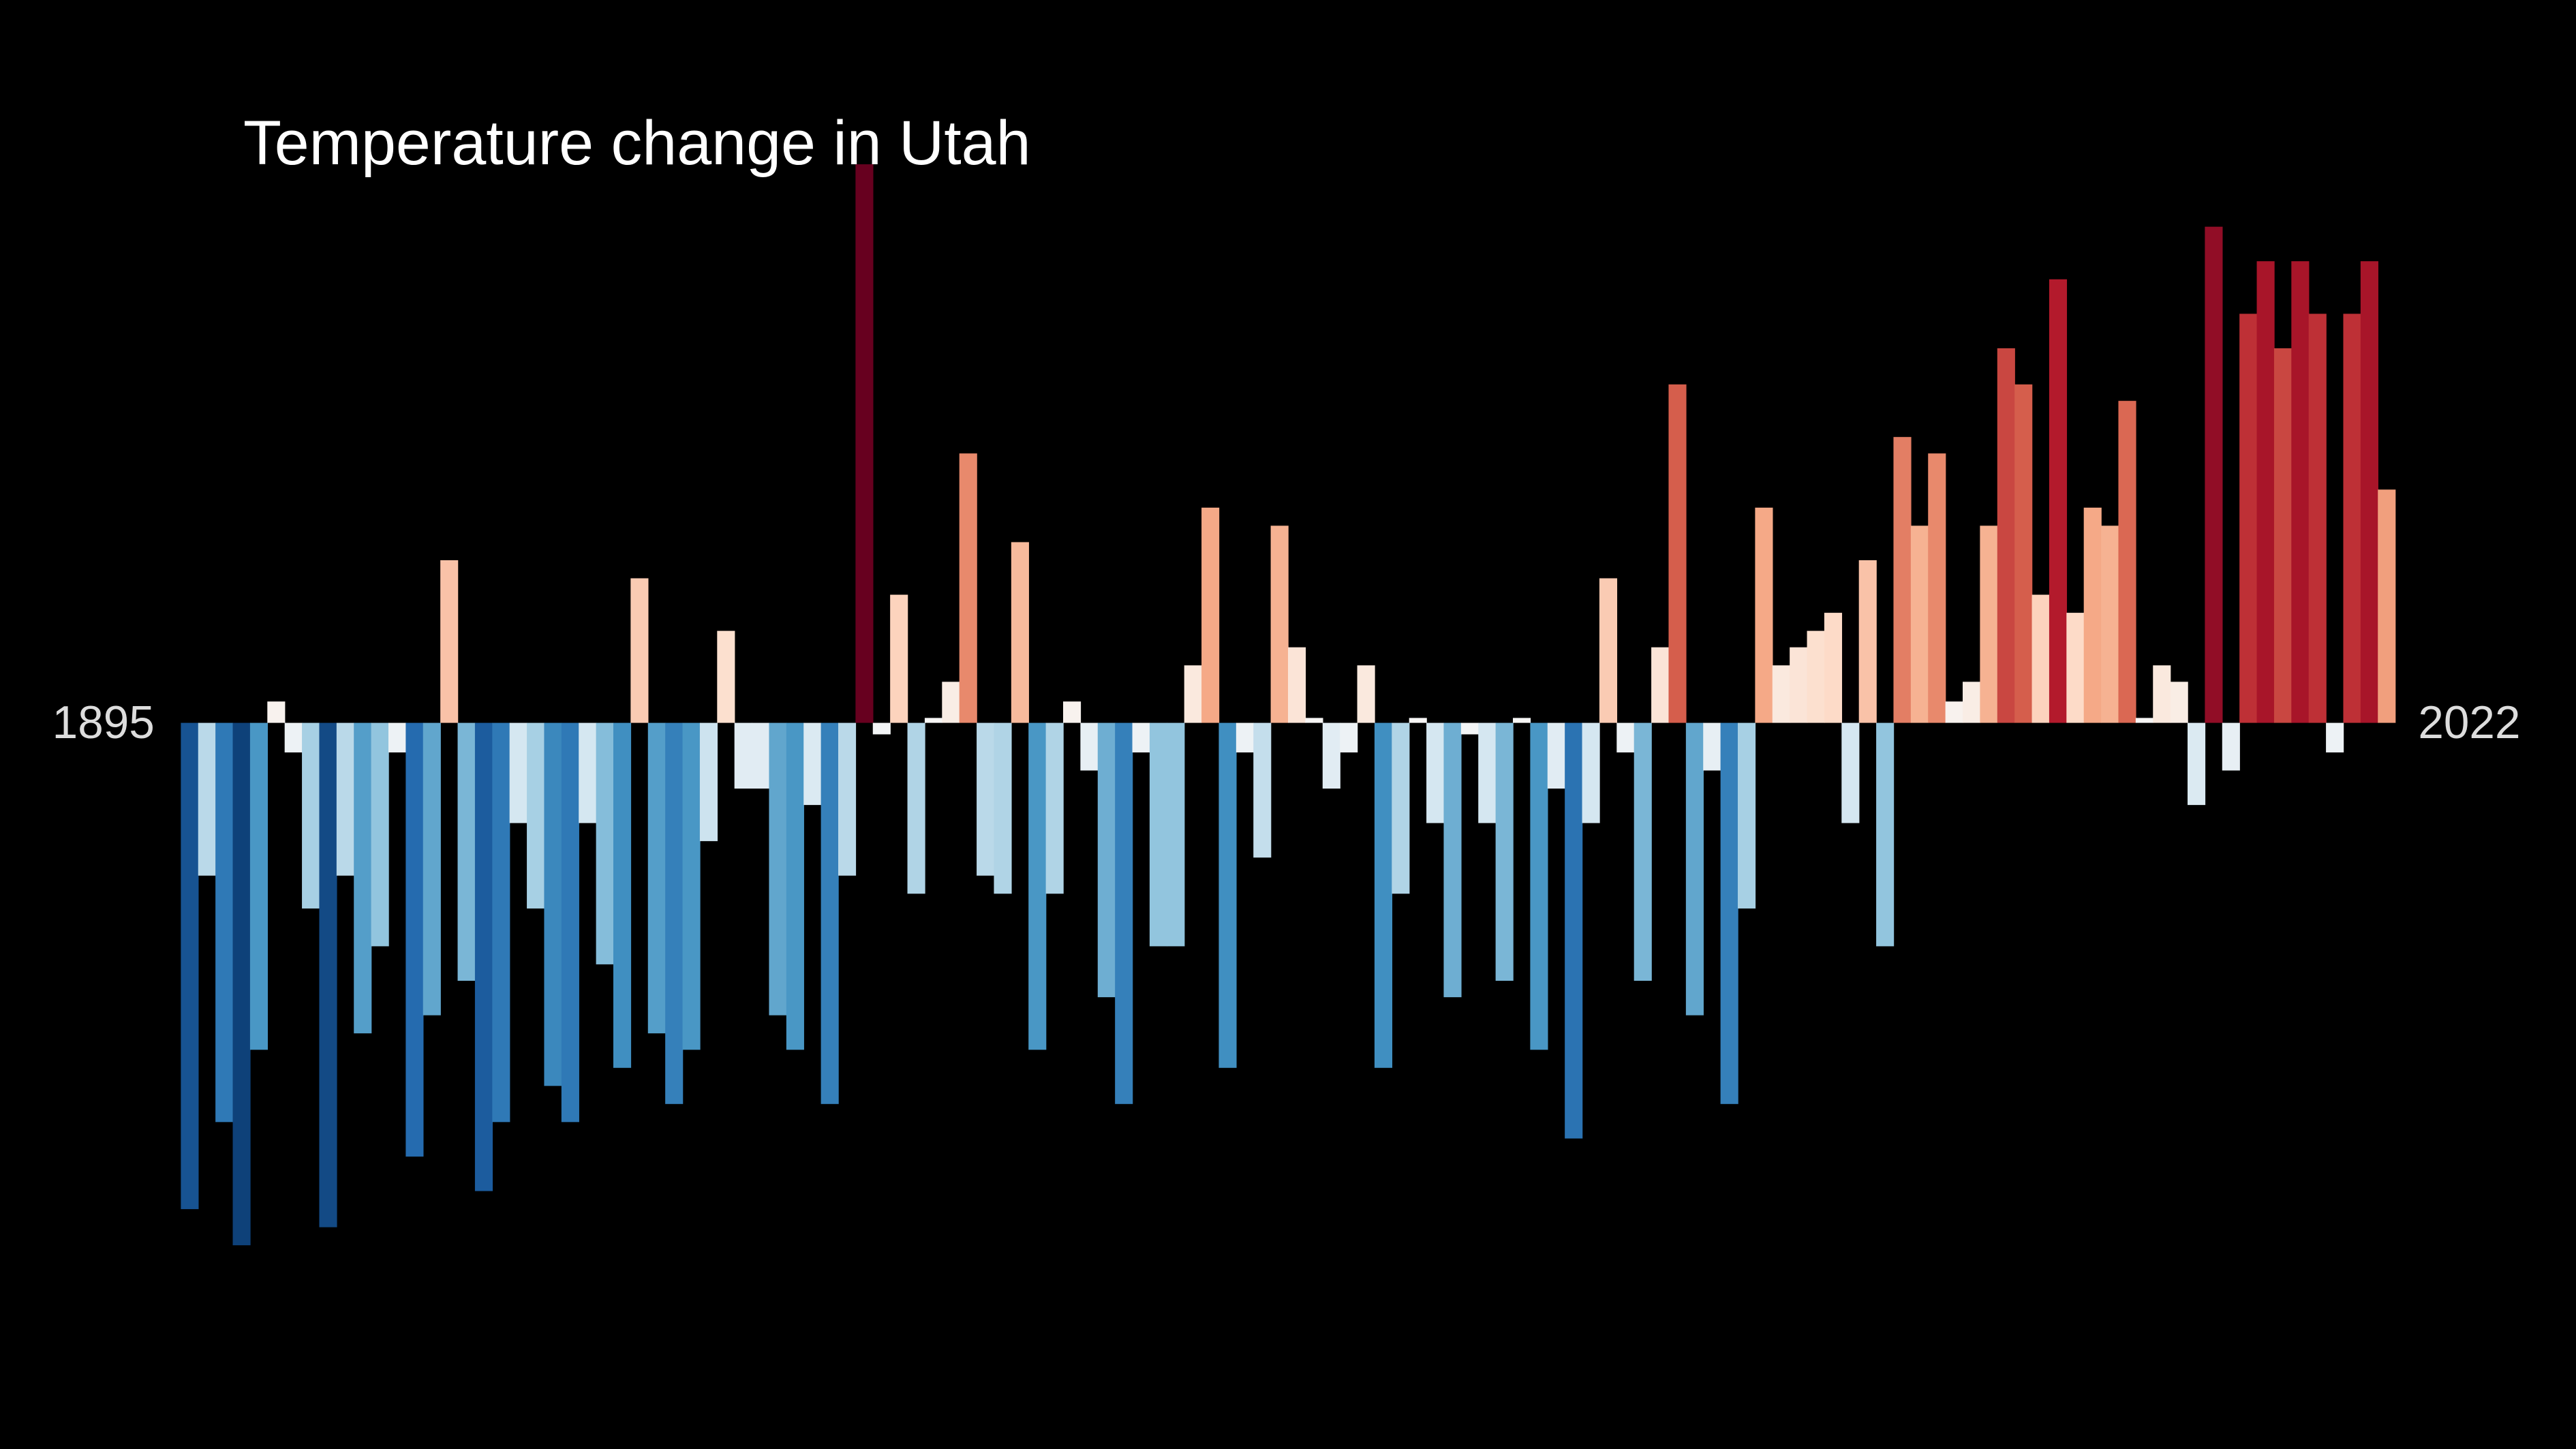 This screenshot has height=1449, width=2576. What do you see at coordinates (103, 722) in the screenshot?
I see `x-tick-label: 1895` at bounding box center [103, 722].